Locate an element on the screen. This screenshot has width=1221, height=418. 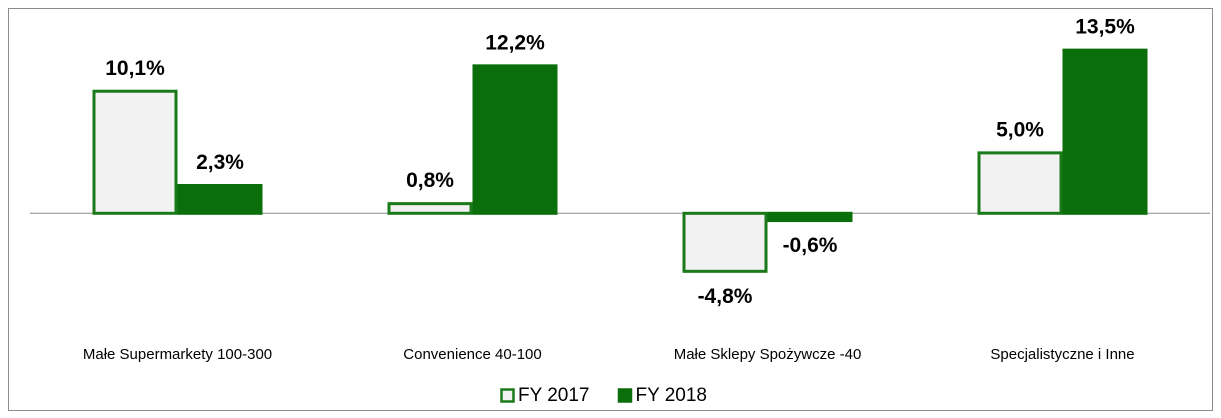
data-label: 2,3% is located at coordinates (220, 162).